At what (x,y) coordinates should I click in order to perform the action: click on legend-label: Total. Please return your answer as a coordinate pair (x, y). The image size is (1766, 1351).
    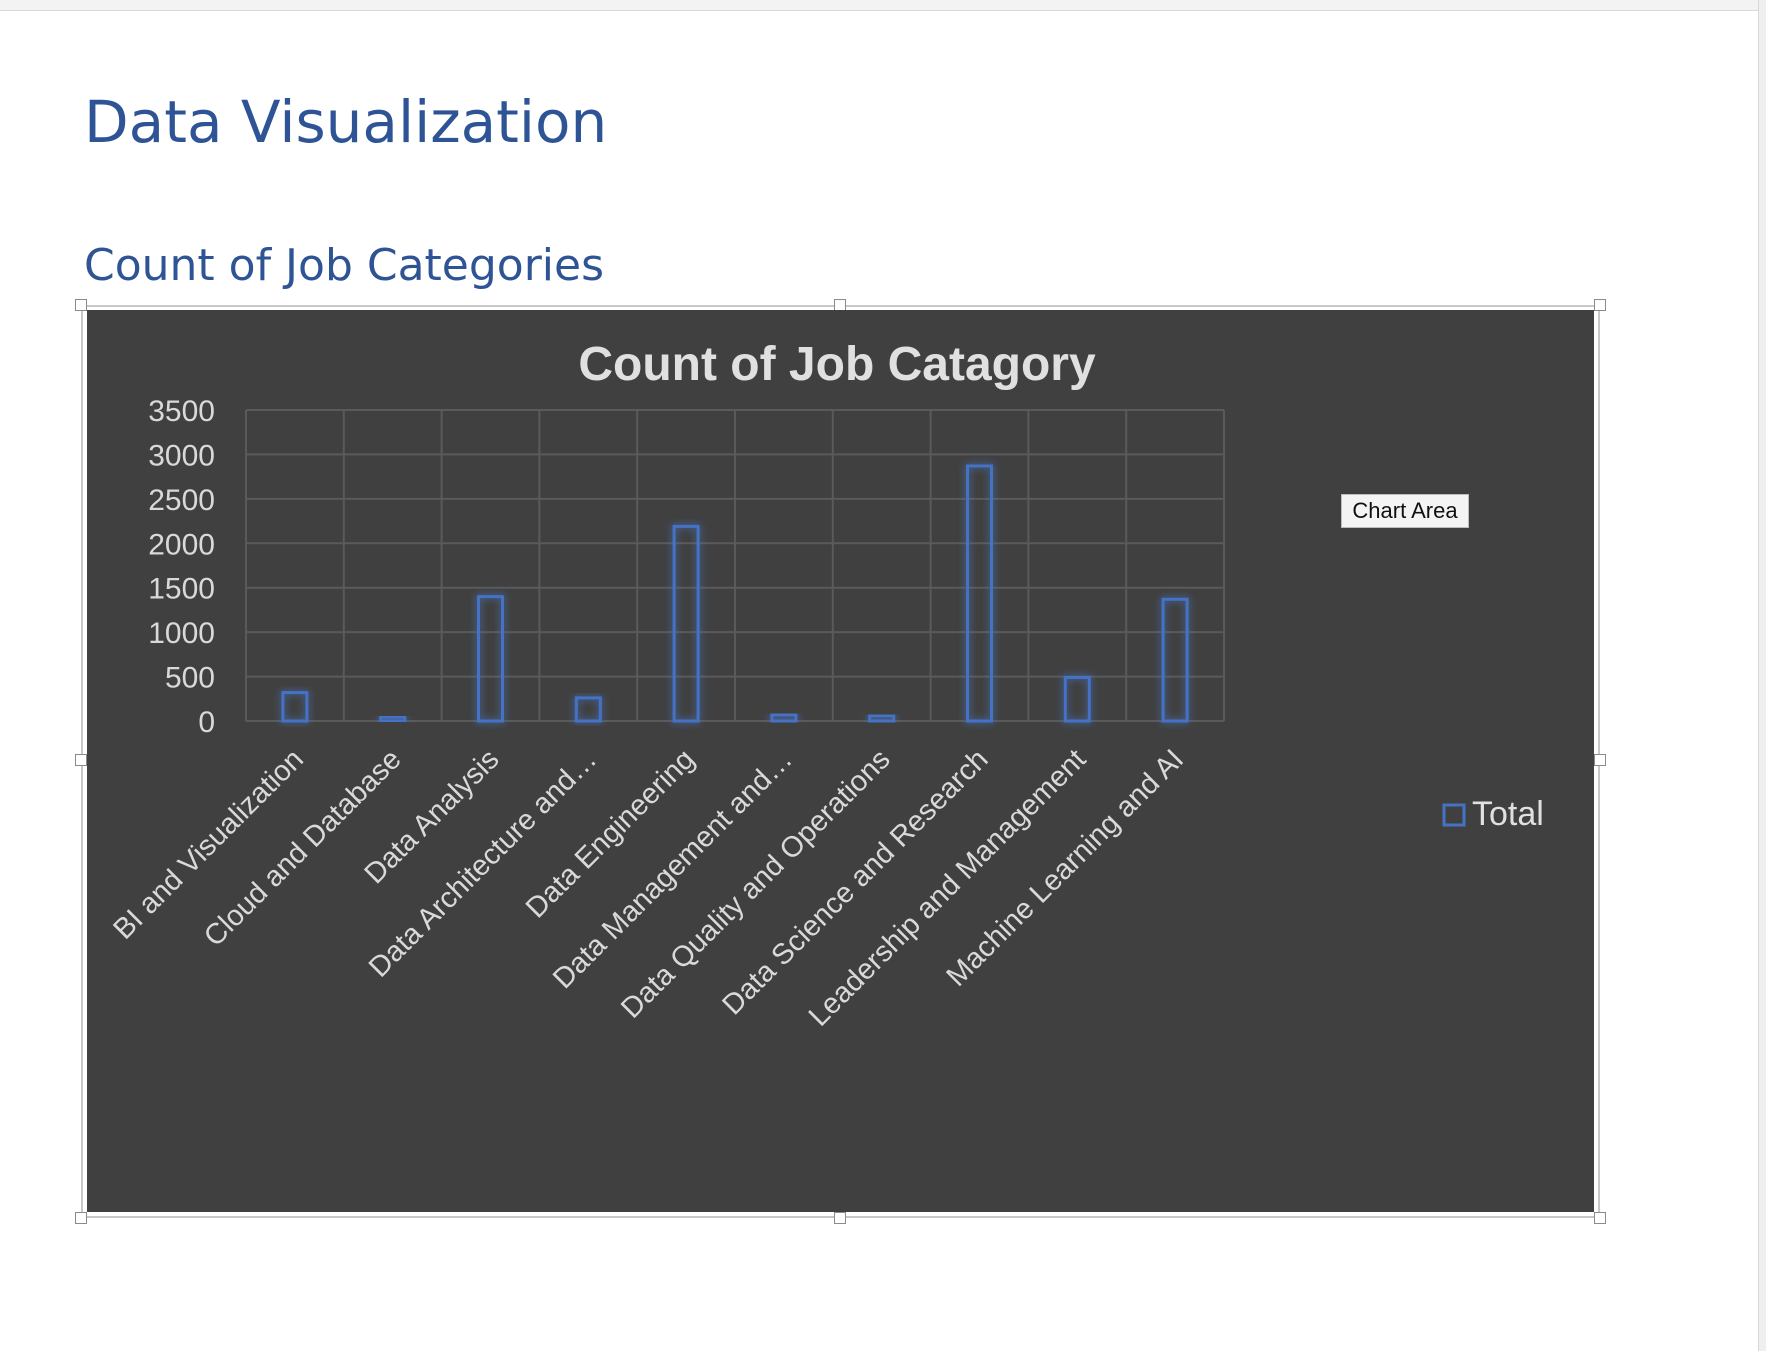
    Looking at the image, I should click on (1508, 814).